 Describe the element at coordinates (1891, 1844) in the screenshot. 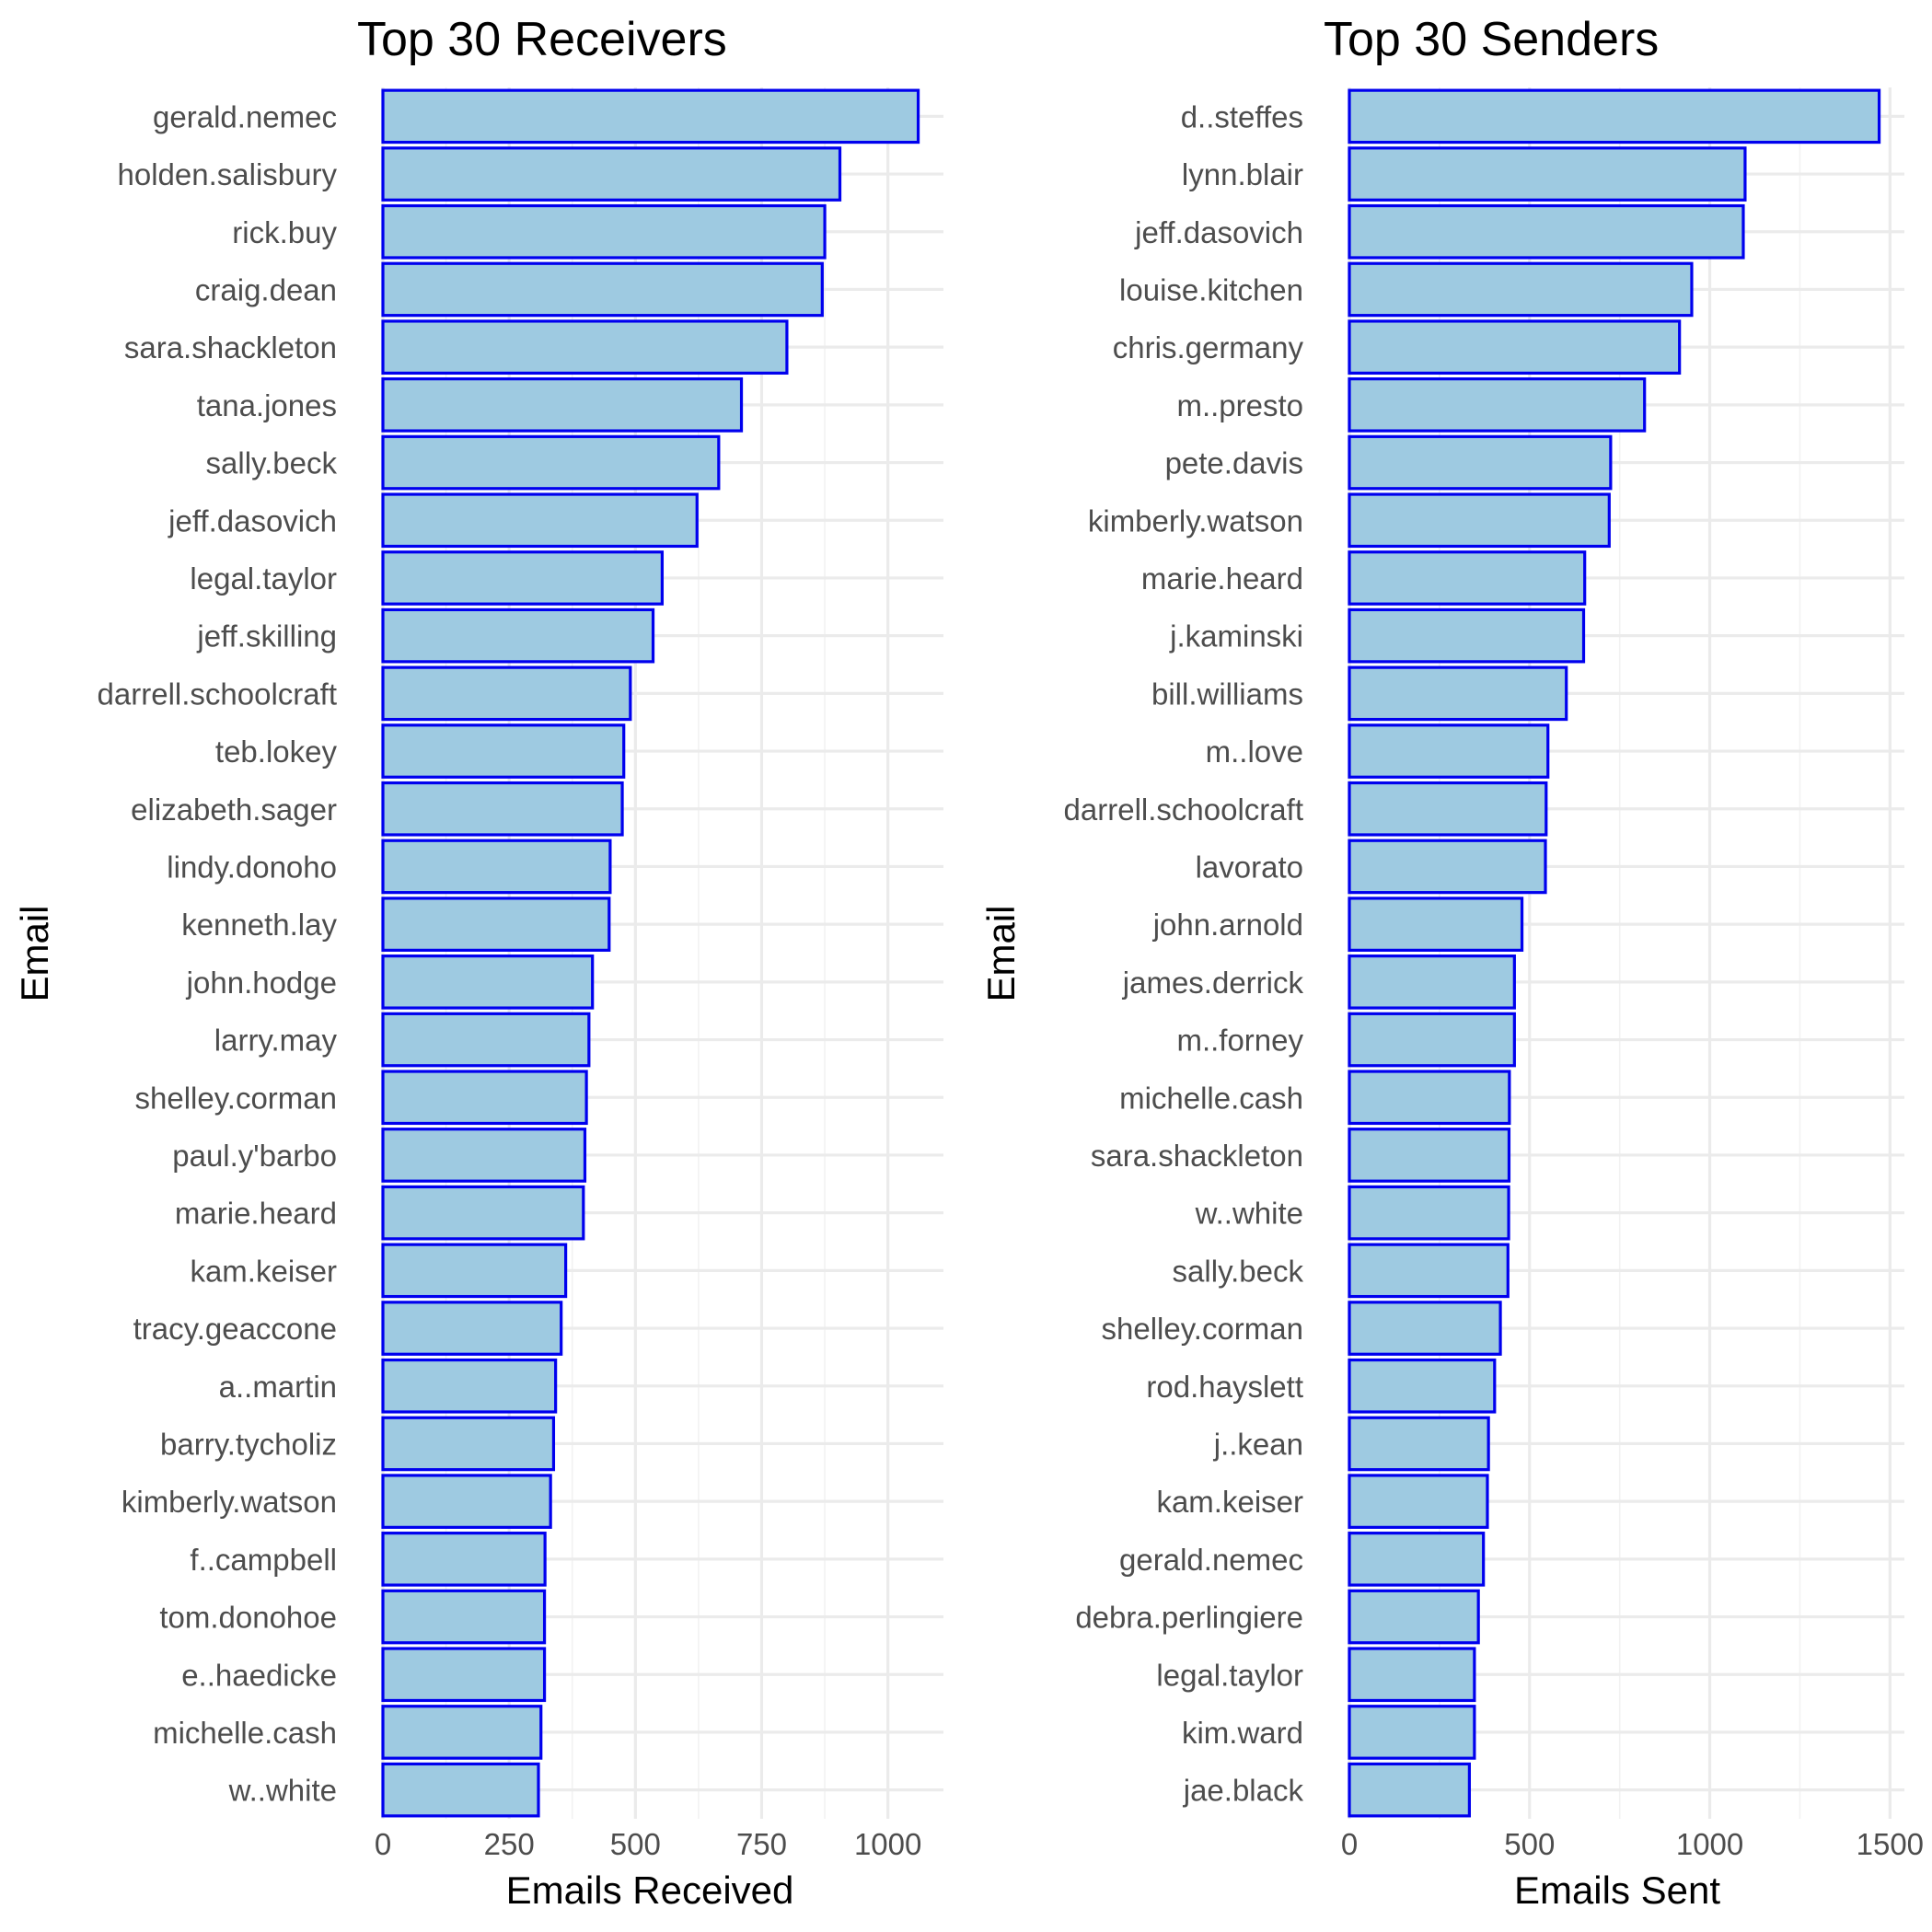

I see `x-tick-label: 1500` at that location.